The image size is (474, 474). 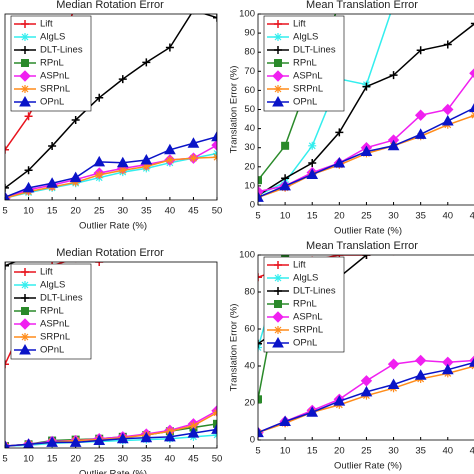 I want to click on legend-label: Lift, so click(x=46, y=272).